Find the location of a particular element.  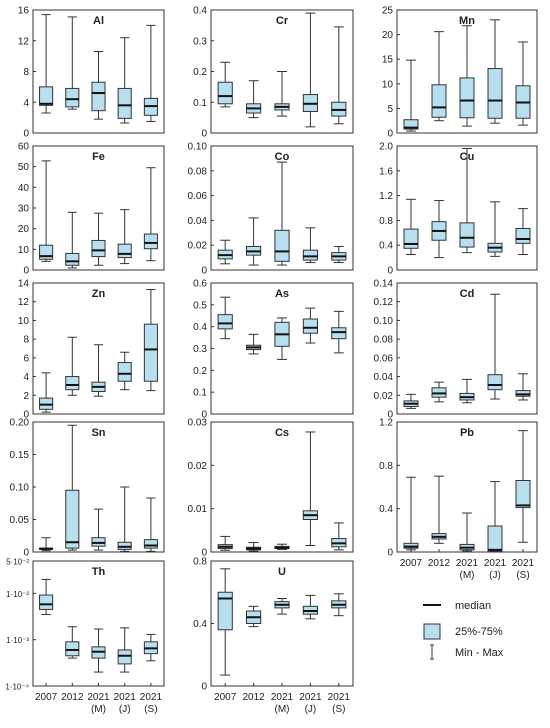

y-tick-label: 1·10⁻² is located at coordinates (17, 594).